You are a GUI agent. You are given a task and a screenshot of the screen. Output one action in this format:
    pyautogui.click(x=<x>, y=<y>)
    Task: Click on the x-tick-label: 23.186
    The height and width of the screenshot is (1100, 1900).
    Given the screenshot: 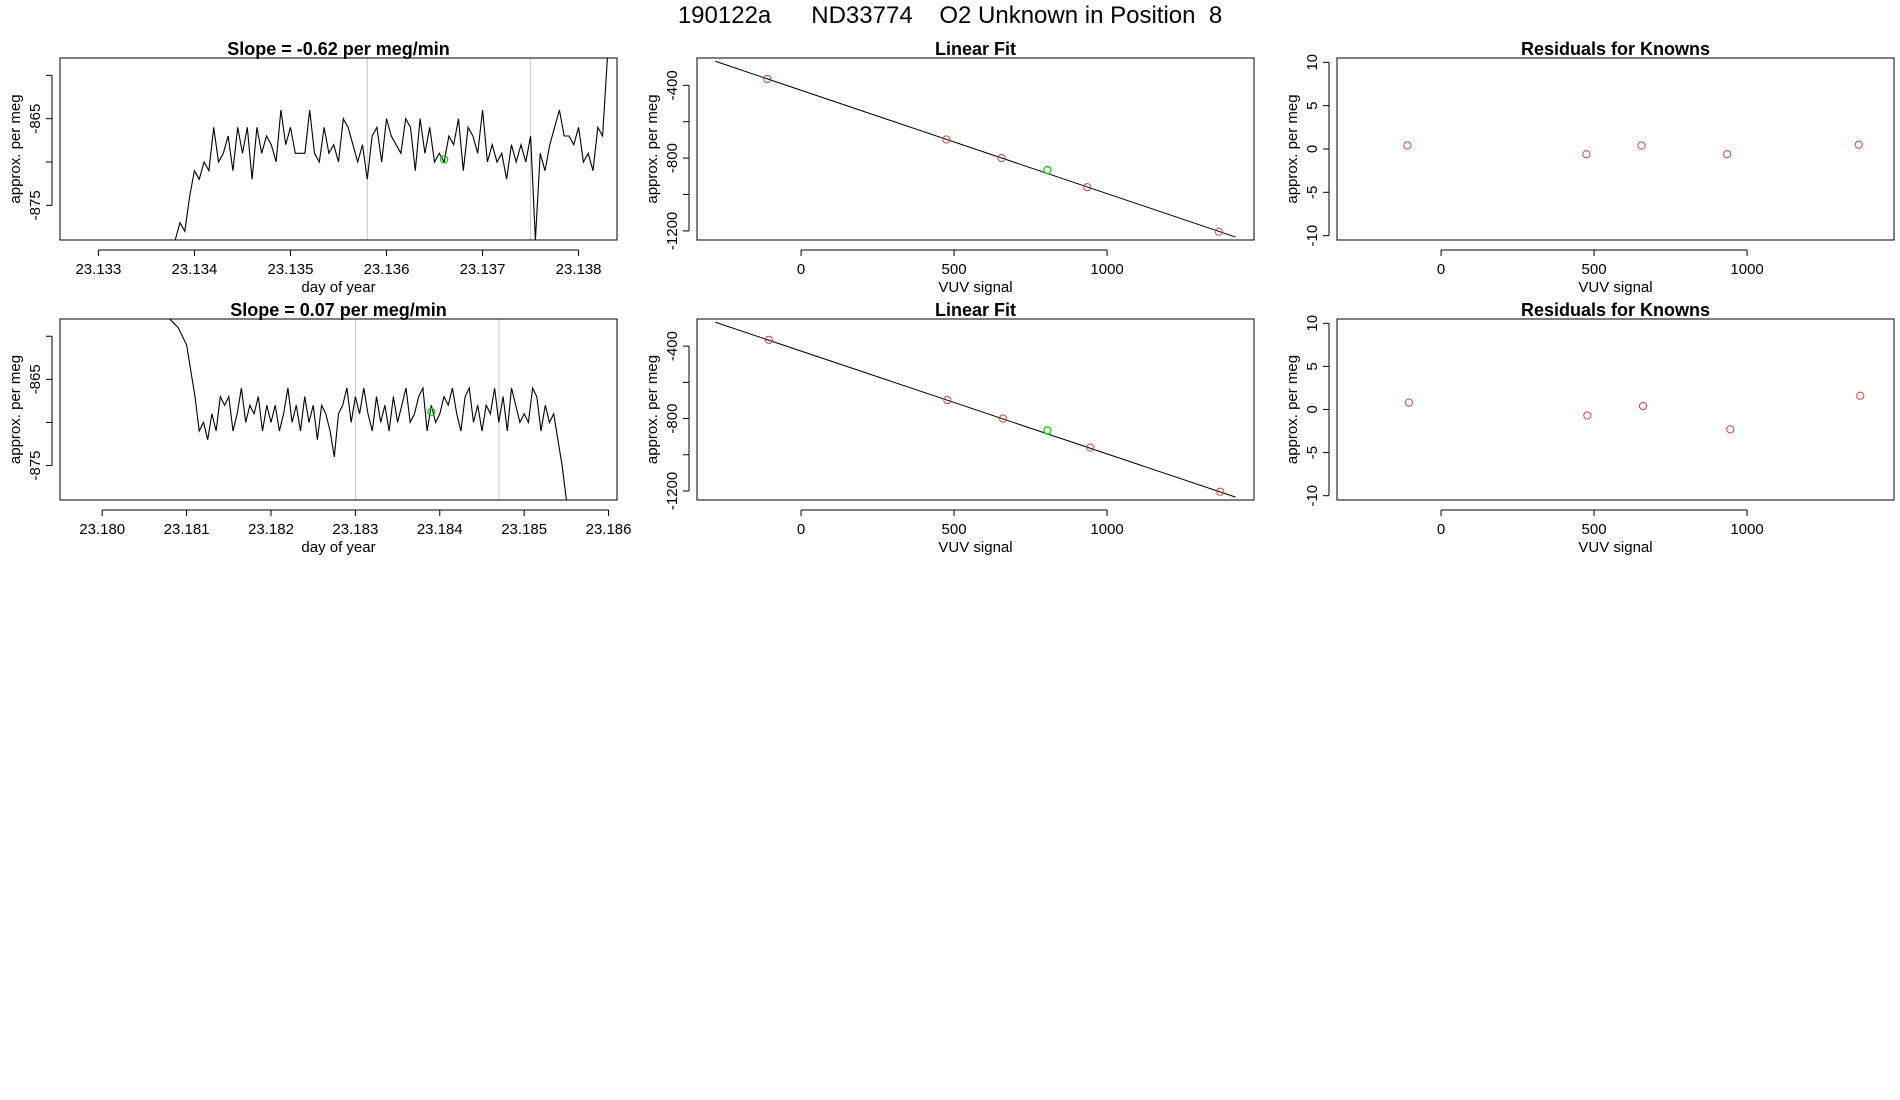 What is the action you would take?
    pyautogui.click(x=609, y=529)
    